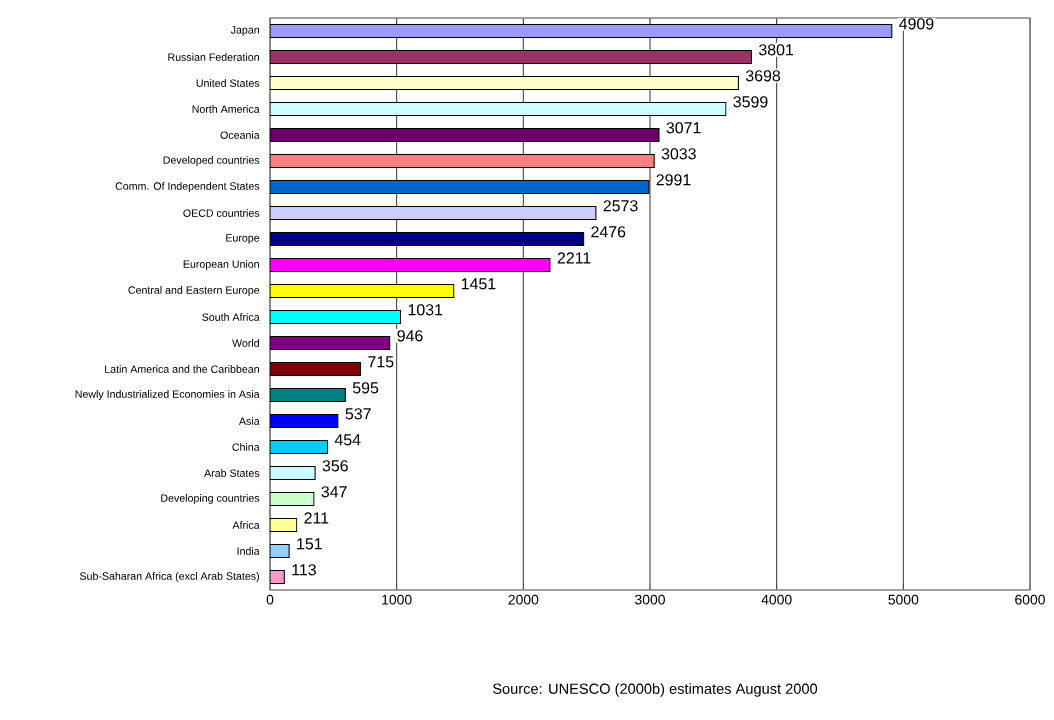 This screenshot has height=720, width=1054. I want to click on x-tick-label: 2000, so click(523, 599).